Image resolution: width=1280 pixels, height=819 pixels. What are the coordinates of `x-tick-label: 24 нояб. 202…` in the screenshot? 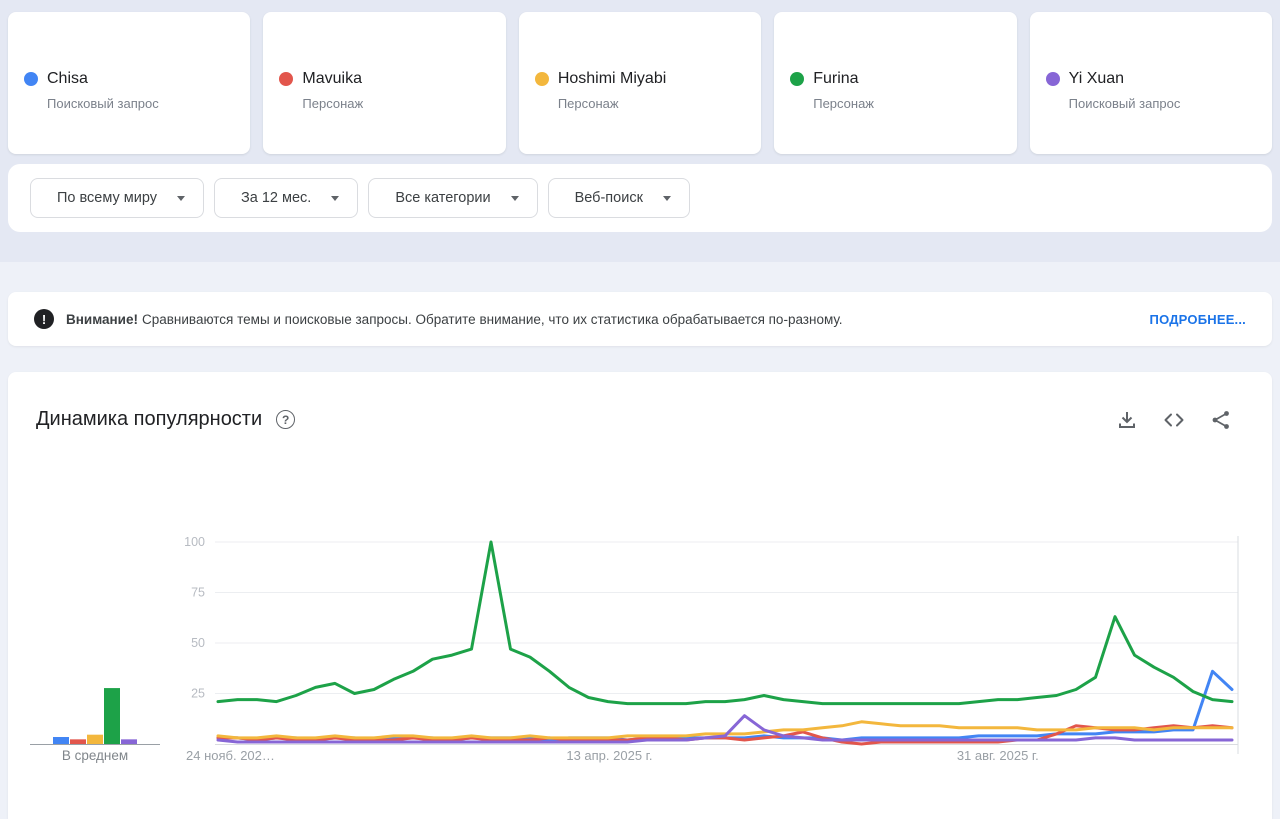 It's located at (230, 755).